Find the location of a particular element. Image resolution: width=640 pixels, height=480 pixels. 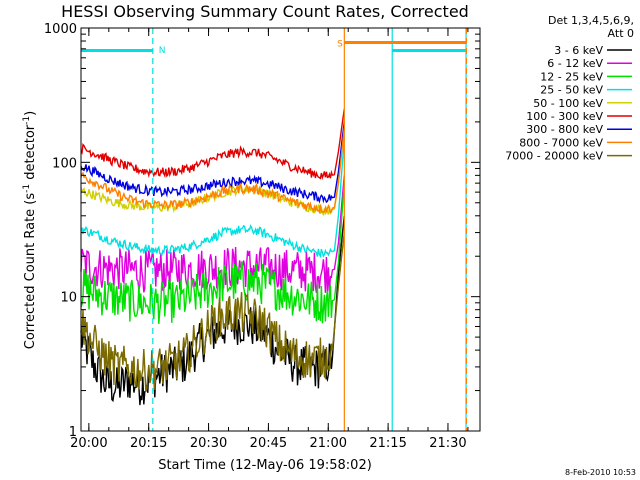

legend-label-50-100-kev: 50 - 100 keV is located at coordinates (568, 103).